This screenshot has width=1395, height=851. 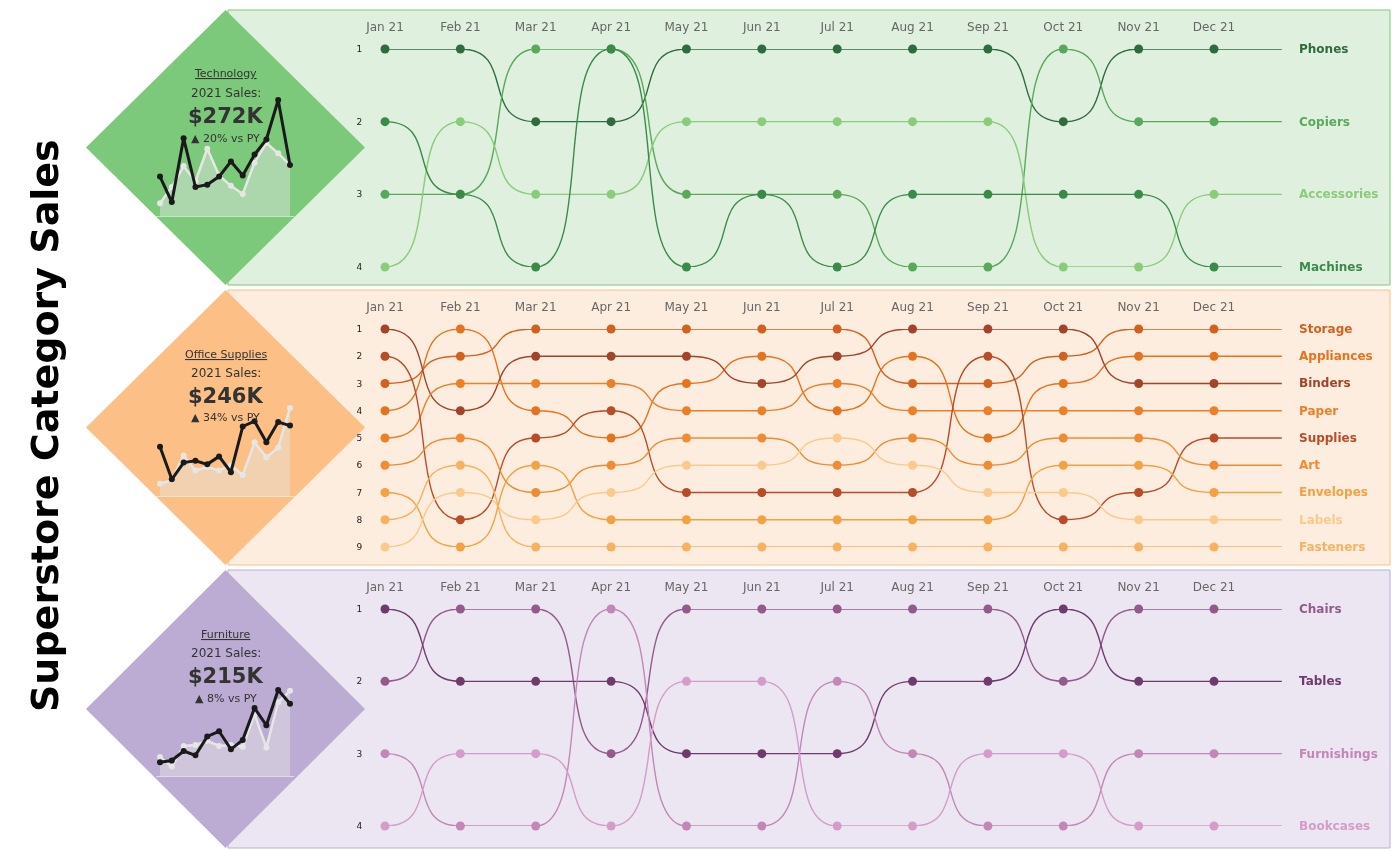 What do you see at coordinates (836, 26) in the screenshot?
I see `x-tick-label: Jul 21` at bounding box center [836, 26].